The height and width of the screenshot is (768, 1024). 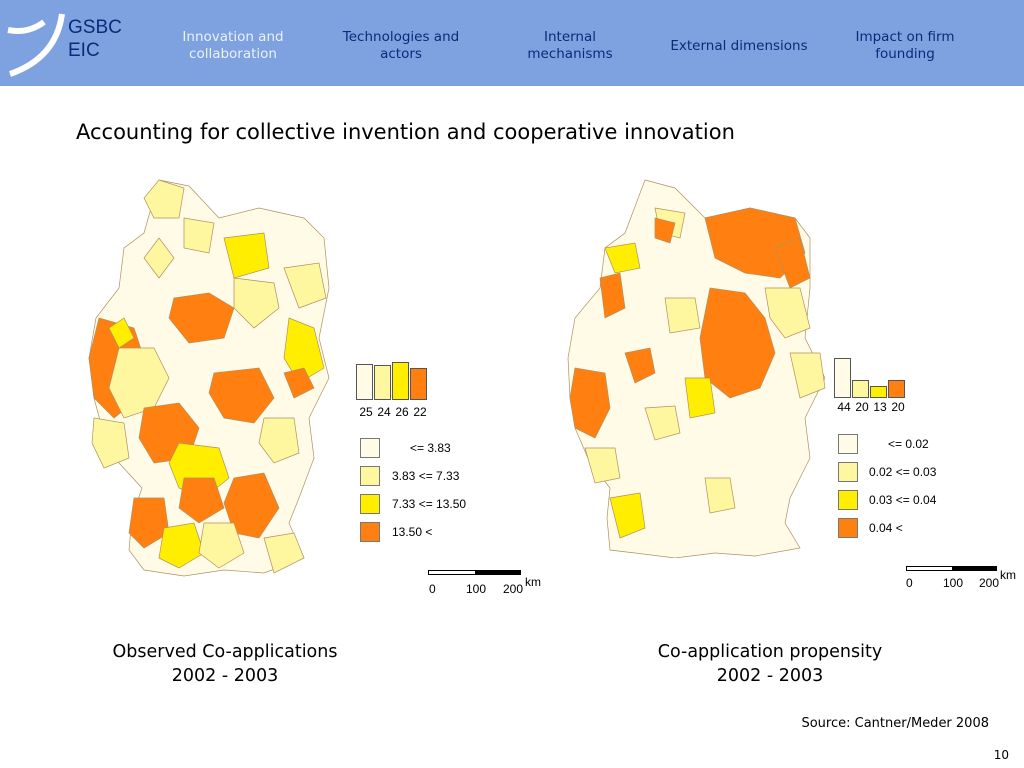 I want to click on legend-label-class2: 0.02 <= 0.03, so click(x=903, y=472).